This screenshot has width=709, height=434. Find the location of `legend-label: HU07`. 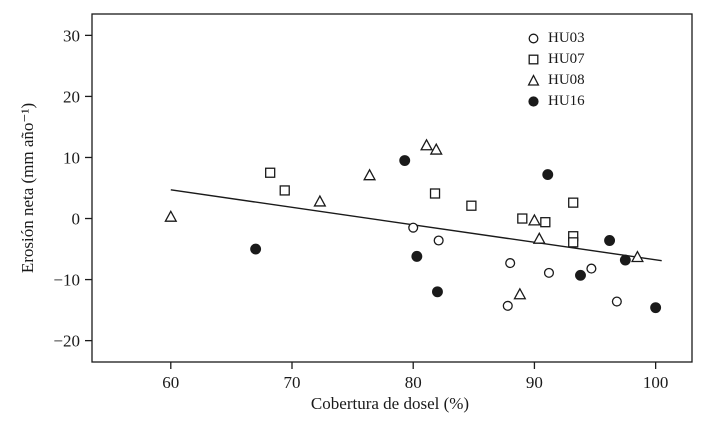

legend-label: HU07 is located at coordinates (566, 59).